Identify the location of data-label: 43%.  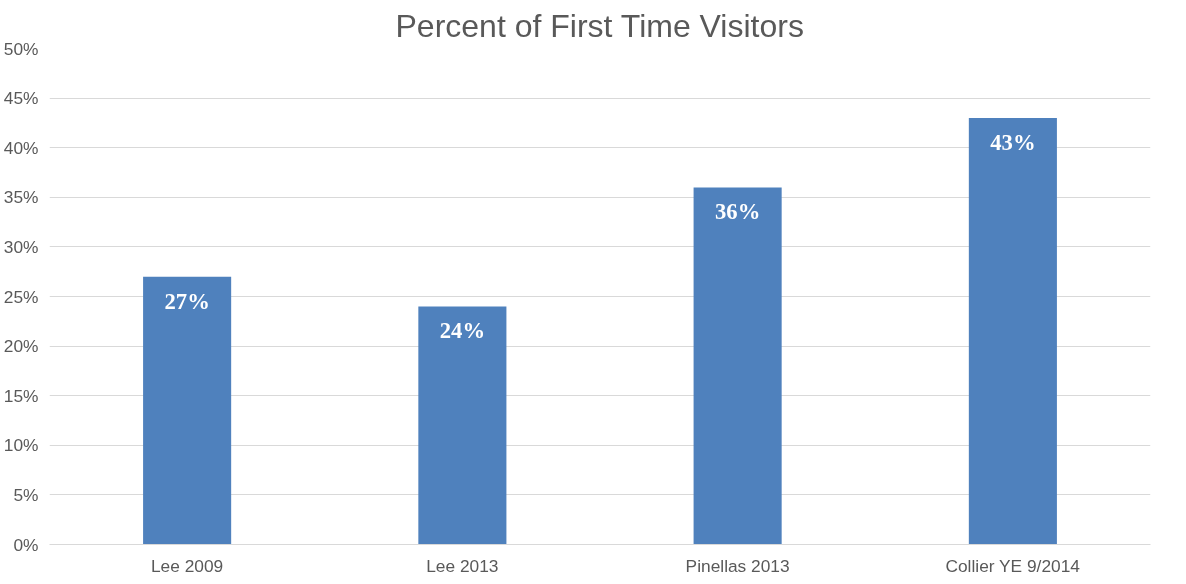
(1013, 142).